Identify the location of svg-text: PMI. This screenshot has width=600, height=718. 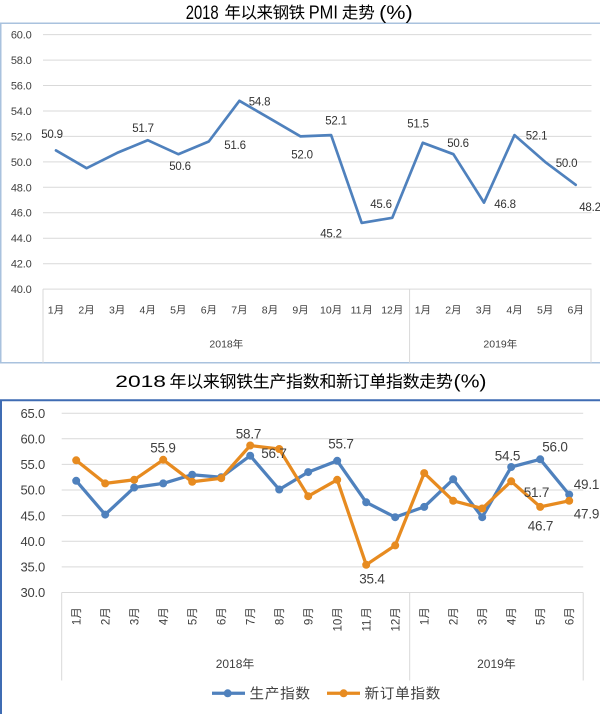
(323, 13).